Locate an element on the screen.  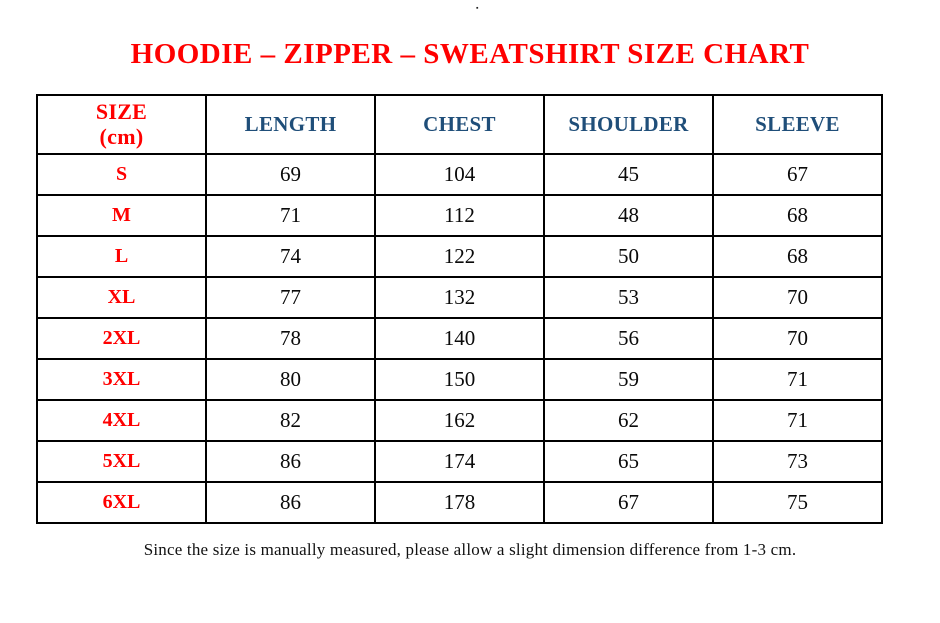
shoulder-value: 53 is located at coordinates (628, 297).